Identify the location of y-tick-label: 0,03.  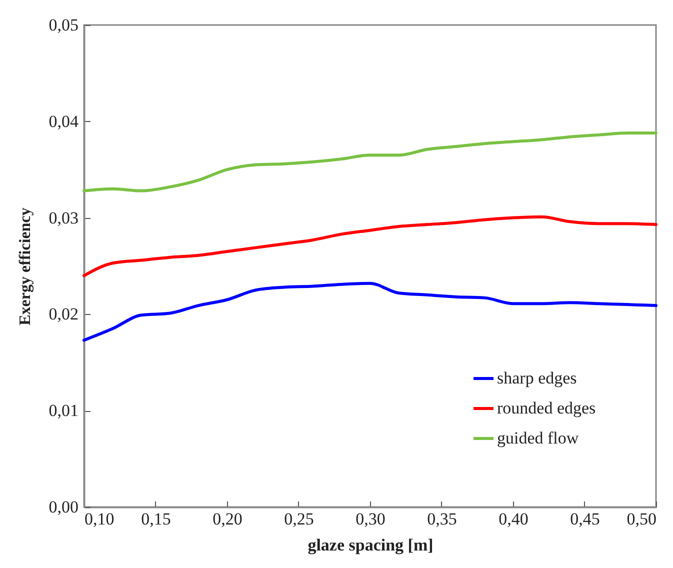
(63, 218).